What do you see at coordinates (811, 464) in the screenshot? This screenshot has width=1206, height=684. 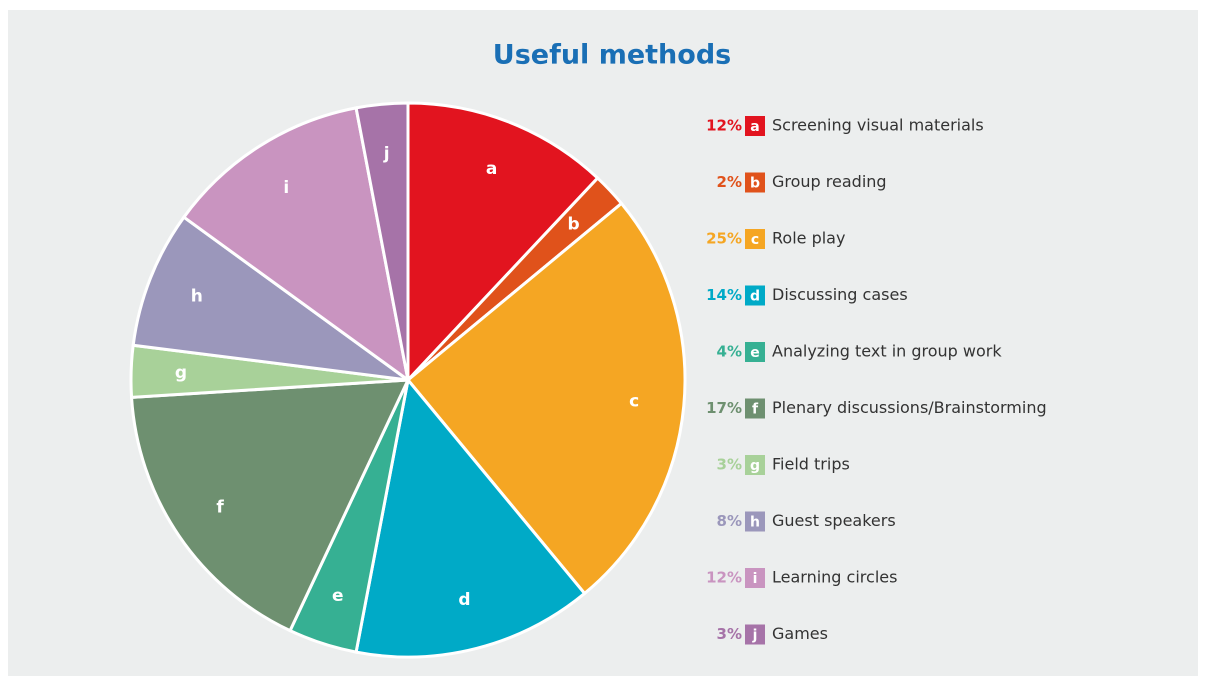 I see `legend-label: Field trips` at bounding box center [811, 464].